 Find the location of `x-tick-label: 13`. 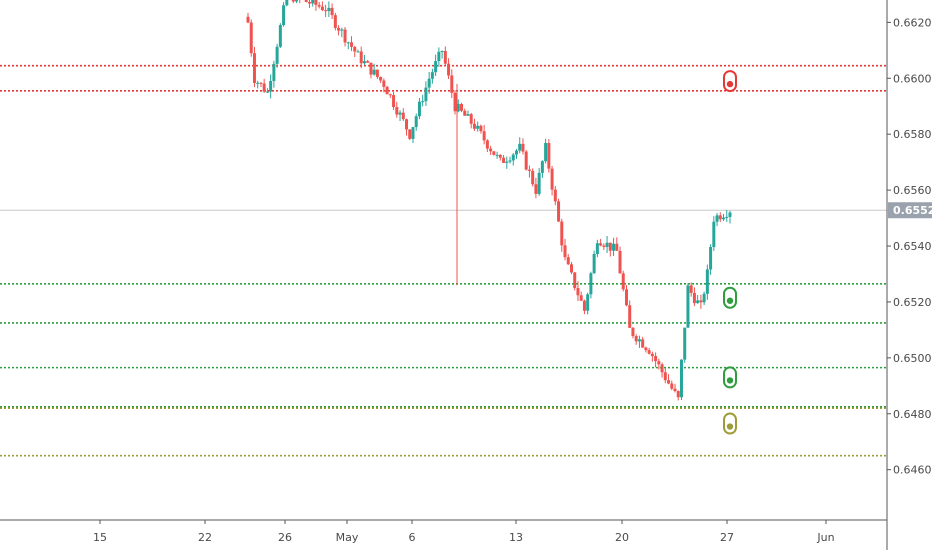

x-tick-label: 13 is located at coordinates (516, 537).